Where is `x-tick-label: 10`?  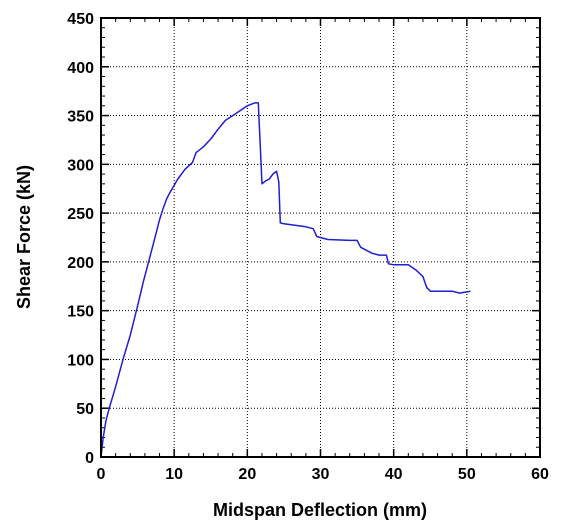 x-tick-label: 10 is located at coordinates (174, 474).